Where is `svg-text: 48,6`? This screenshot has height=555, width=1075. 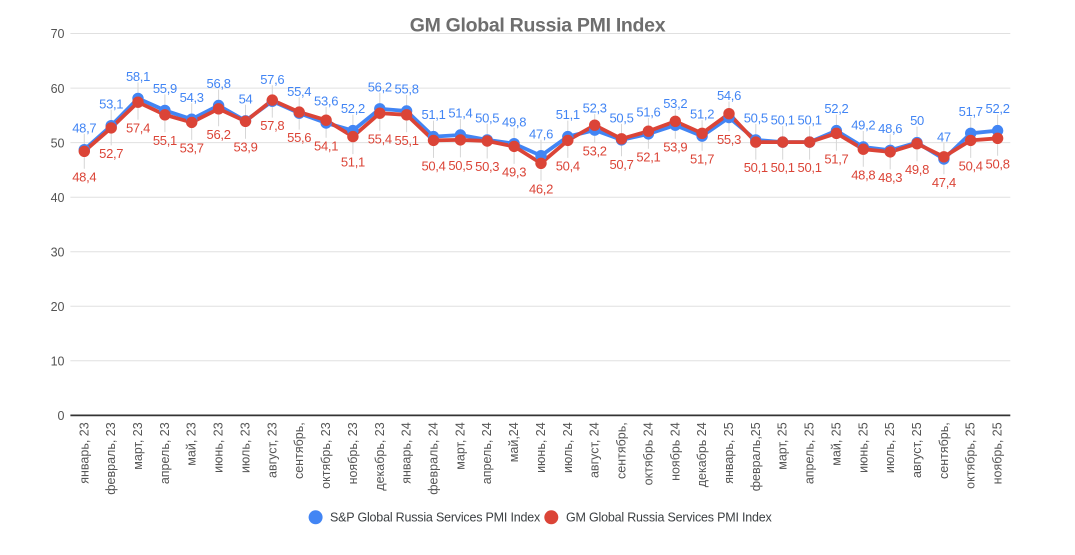
svg-text: 48,6 is located at coordinates (890, 128).